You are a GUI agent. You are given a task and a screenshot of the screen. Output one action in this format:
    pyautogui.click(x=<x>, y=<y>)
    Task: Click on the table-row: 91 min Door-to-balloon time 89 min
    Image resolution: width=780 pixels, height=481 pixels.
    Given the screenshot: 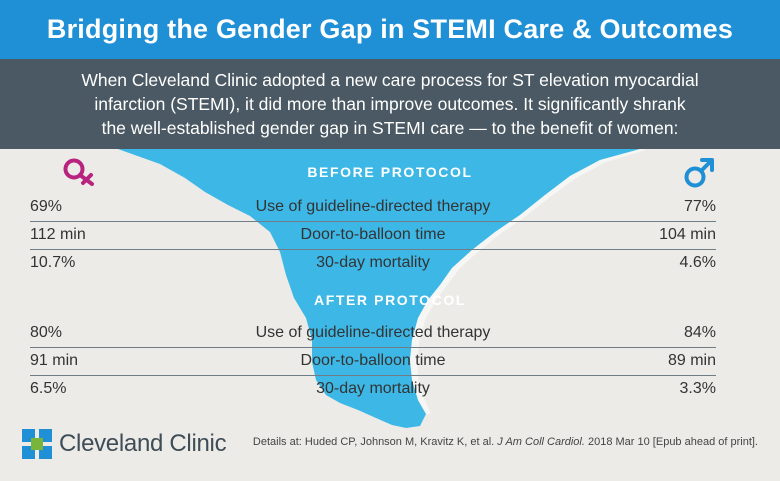 What is the action you would take?
    pyautogui.click(x=373, y=362)
    